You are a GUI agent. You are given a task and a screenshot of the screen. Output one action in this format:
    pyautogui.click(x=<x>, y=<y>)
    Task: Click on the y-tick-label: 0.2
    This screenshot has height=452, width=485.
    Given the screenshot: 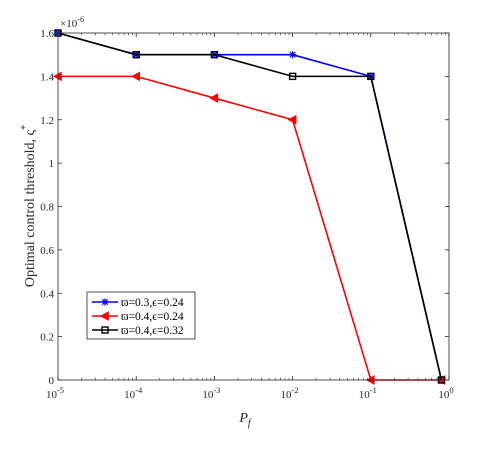 What is the action you would take?
    pyautogui.click(x=47, y=338)
    